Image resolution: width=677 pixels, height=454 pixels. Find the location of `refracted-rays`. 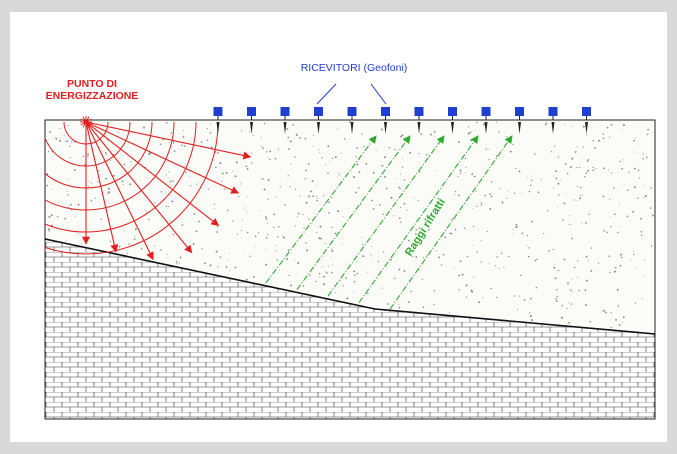

refracted-rays is located at coordinates (389, 222).